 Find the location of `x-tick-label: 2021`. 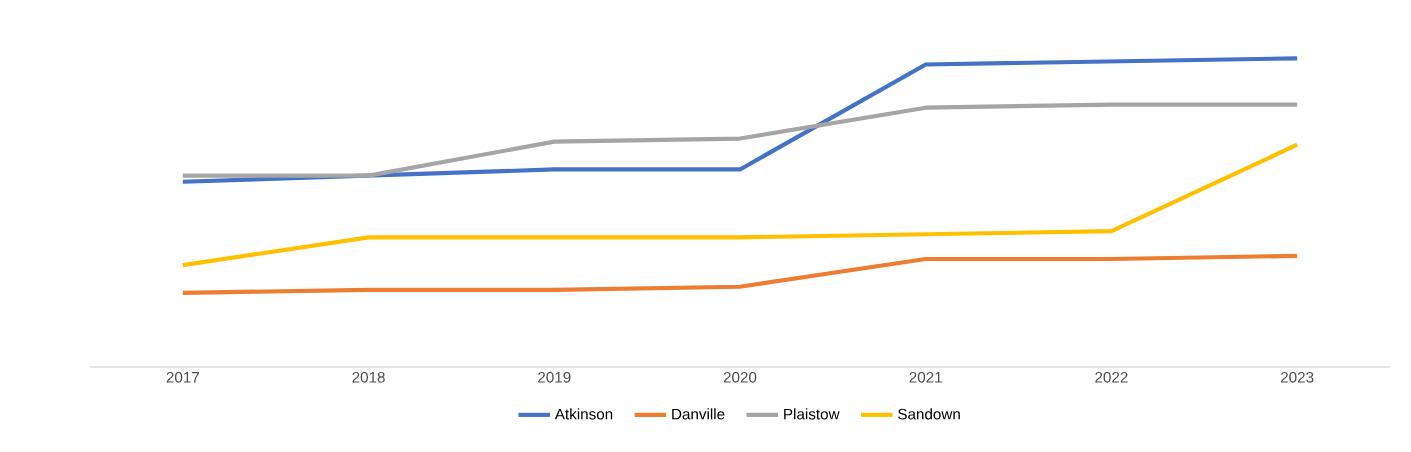

x-tick-label: 2021 is located at coordinates (925, 377).